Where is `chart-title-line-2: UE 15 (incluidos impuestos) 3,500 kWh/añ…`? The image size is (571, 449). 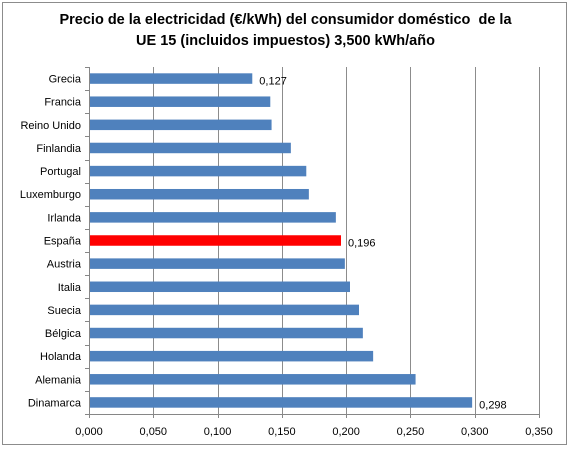
chart-title-line-2: UE 15 (incluidos impuestos) 3,500 kWh/añ… is located at coordinates (285, 41).